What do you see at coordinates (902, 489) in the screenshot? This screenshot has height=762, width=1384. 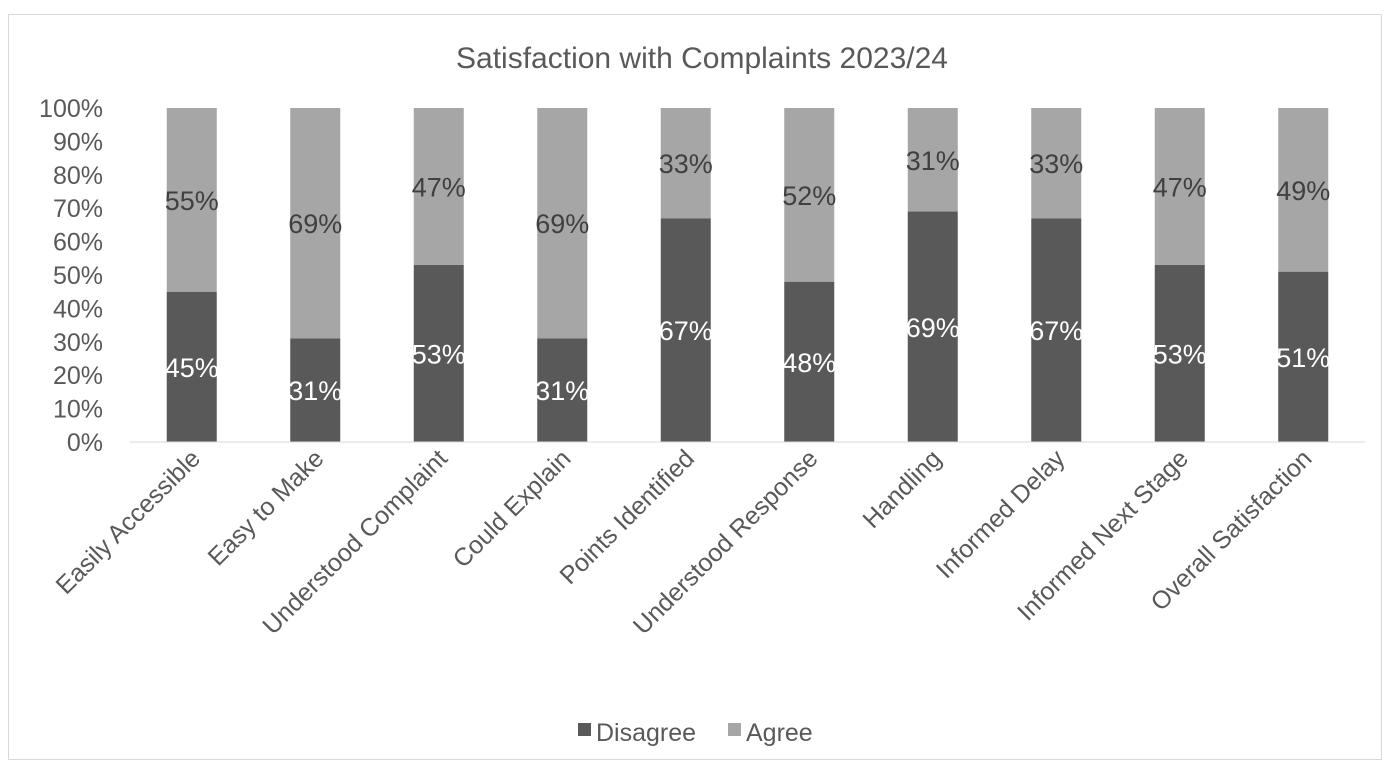 I see `x-tick-label: Handling` at bounding box center [902, 489].